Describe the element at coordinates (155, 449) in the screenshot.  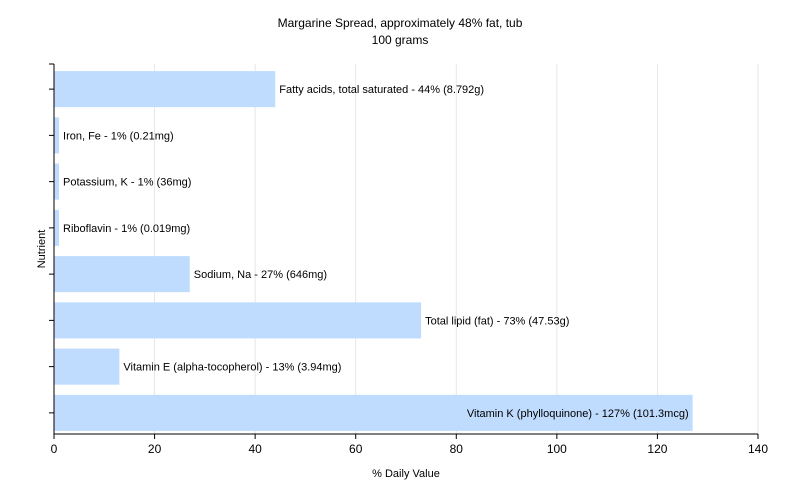
I see `x-tick-label: 20` at that location.